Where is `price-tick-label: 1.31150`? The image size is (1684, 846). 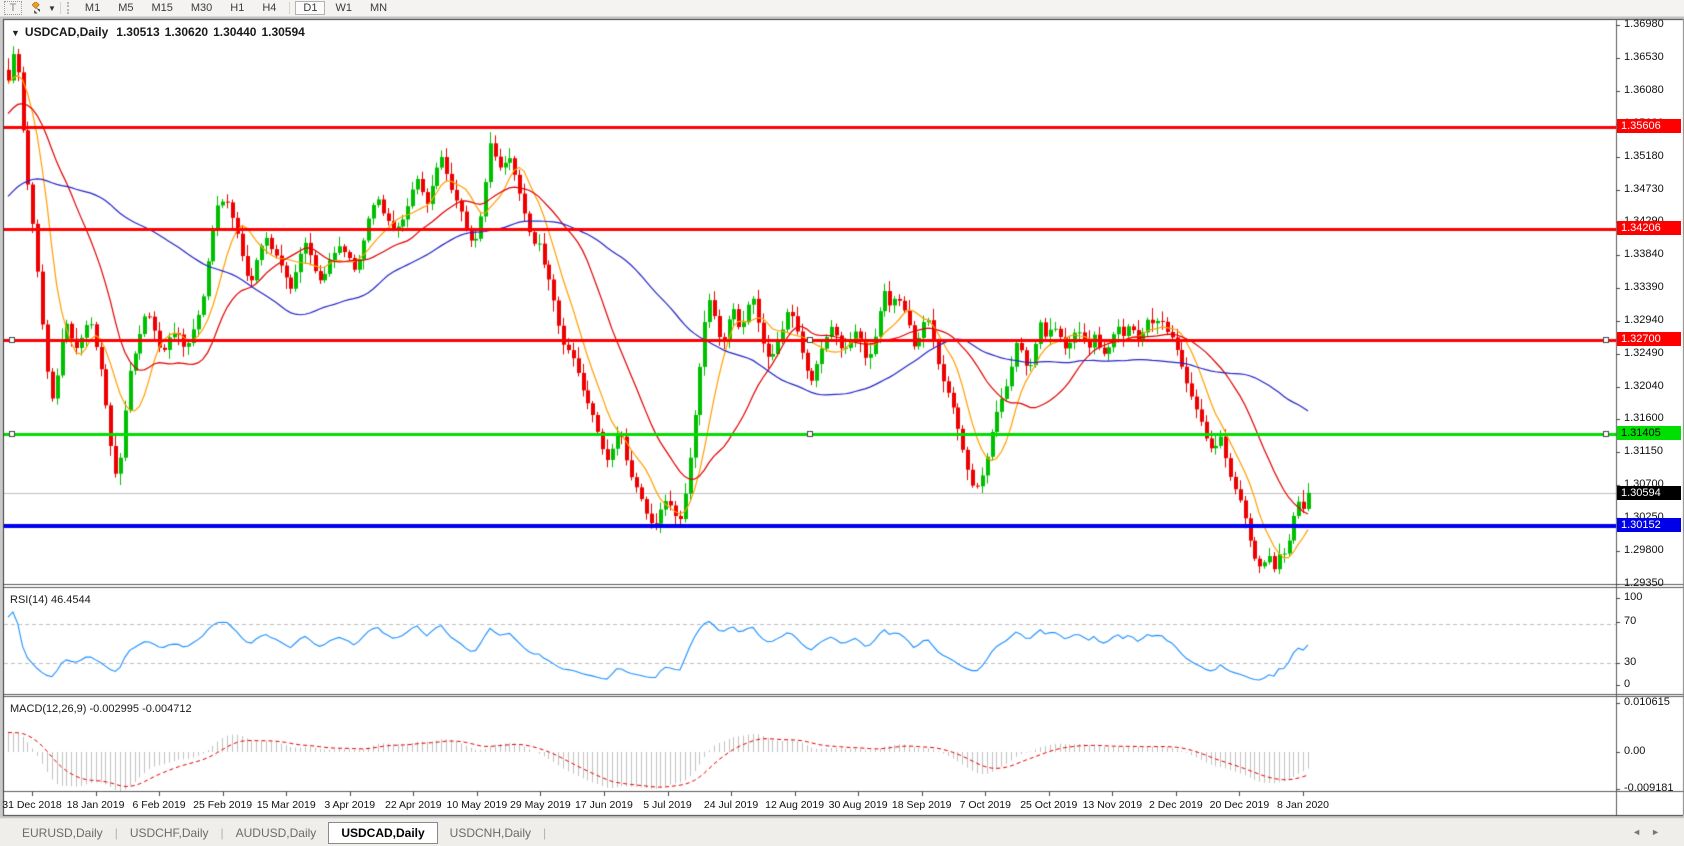 price-tick-label: 1.31150 is located at coordinates (1643, 451).